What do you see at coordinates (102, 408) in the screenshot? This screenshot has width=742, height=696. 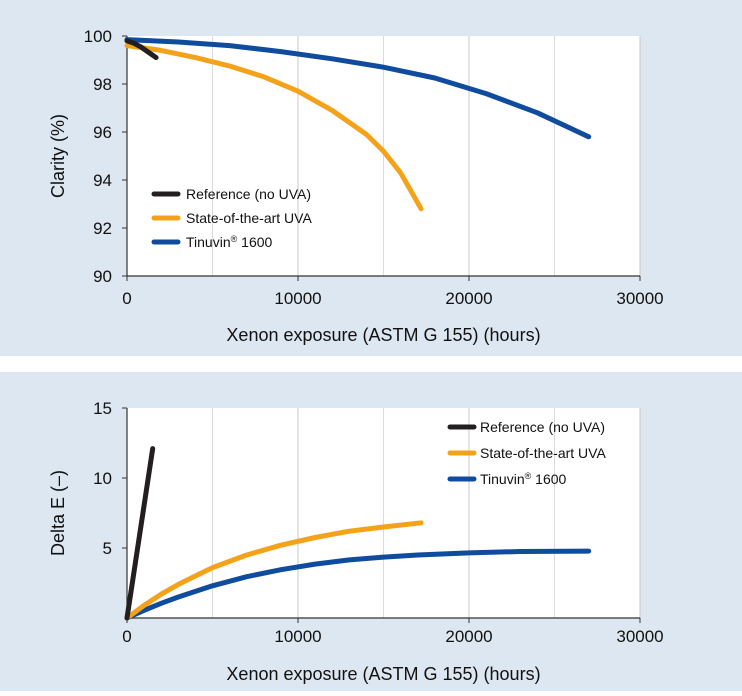 I see `y-tick-label: 15` at bounding box center [102, 408].